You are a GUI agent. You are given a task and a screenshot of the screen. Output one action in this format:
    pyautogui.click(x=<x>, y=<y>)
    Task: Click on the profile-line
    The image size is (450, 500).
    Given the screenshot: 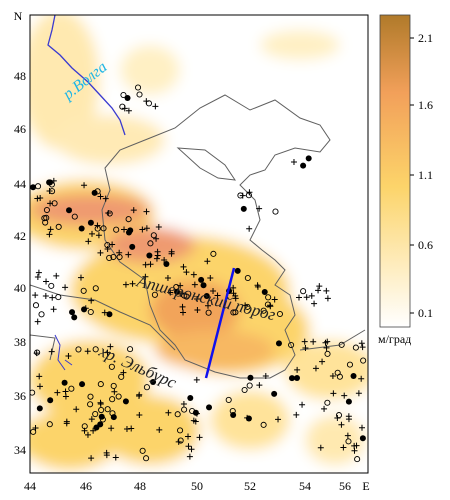 What is the action you would take?
    pyautogui.click(x=220, y=323)
    